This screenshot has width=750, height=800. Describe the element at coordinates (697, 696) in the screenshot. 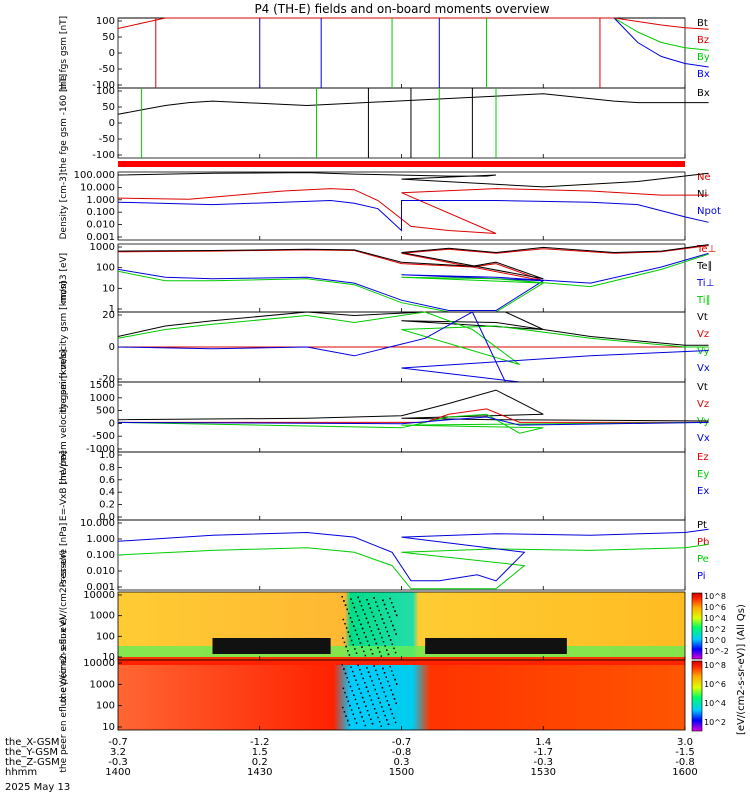

I see `colorbar-electron` at that location.